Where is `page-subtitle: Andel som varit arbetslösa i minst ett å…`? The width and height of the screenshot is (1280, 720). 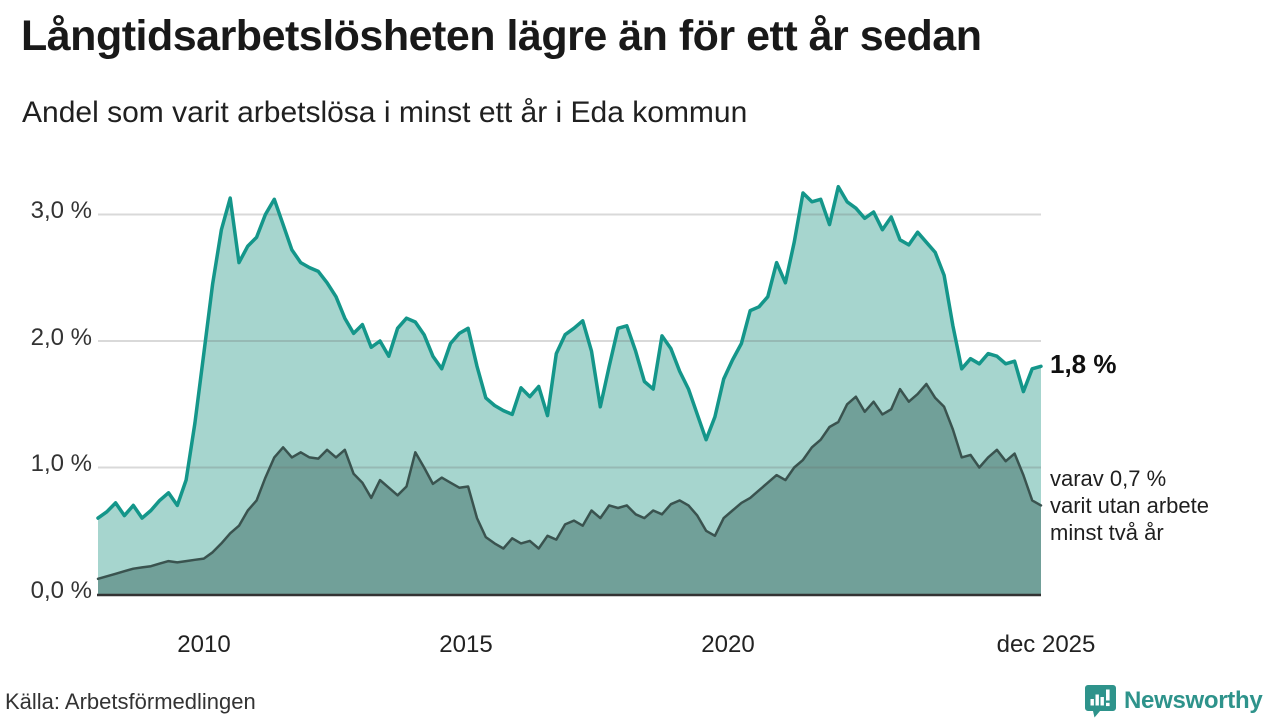 page-subtitle: Andel som varit arbetslösa i minst ett å… is located at coordinates (385, 112).